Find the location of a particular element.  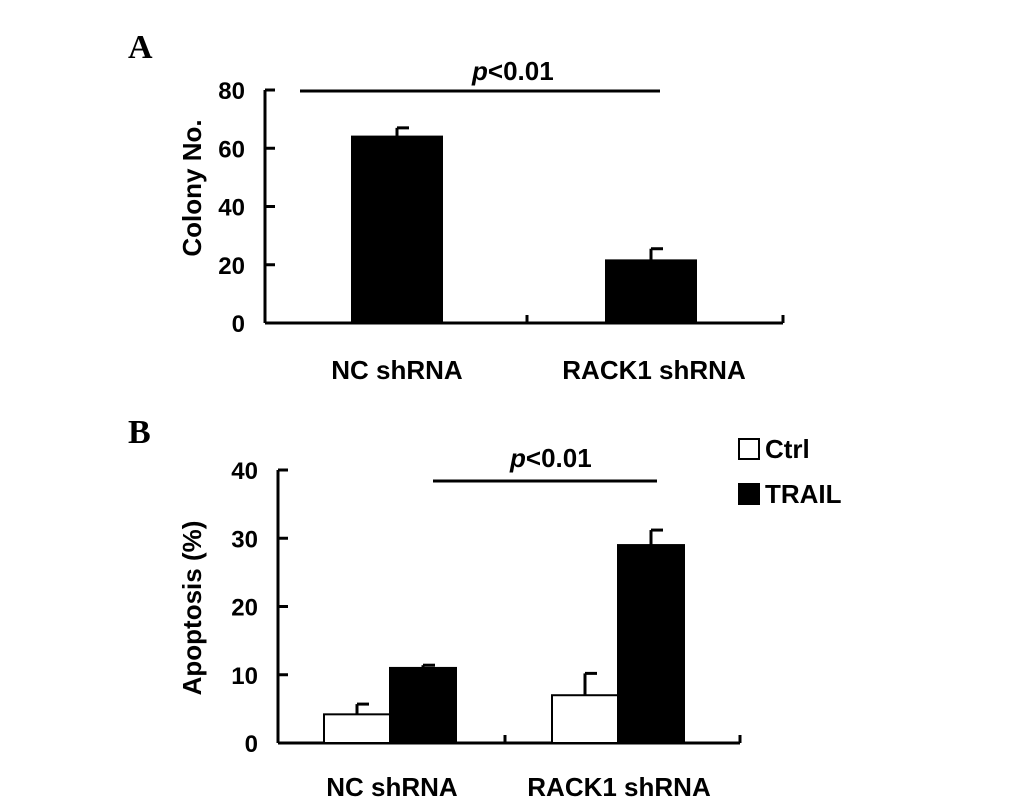

panel-a-significance: p<0.01 is located at coordinates (480, 74).